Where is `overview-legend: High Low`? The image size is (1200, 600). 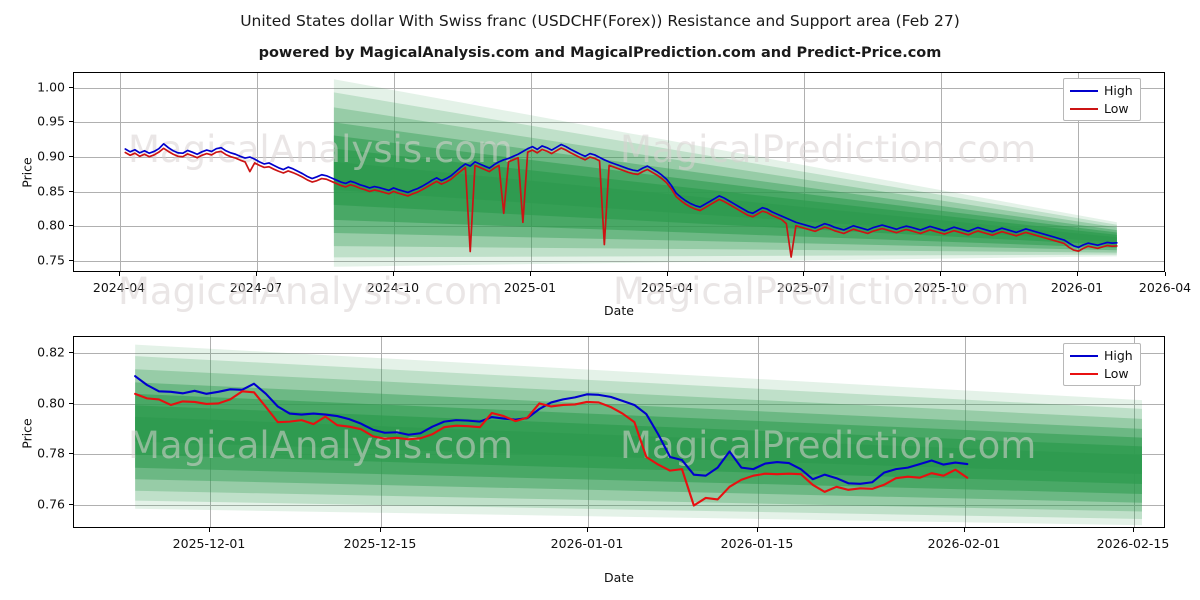 overview-legend: High Low is located at coordinates (1102, 99).